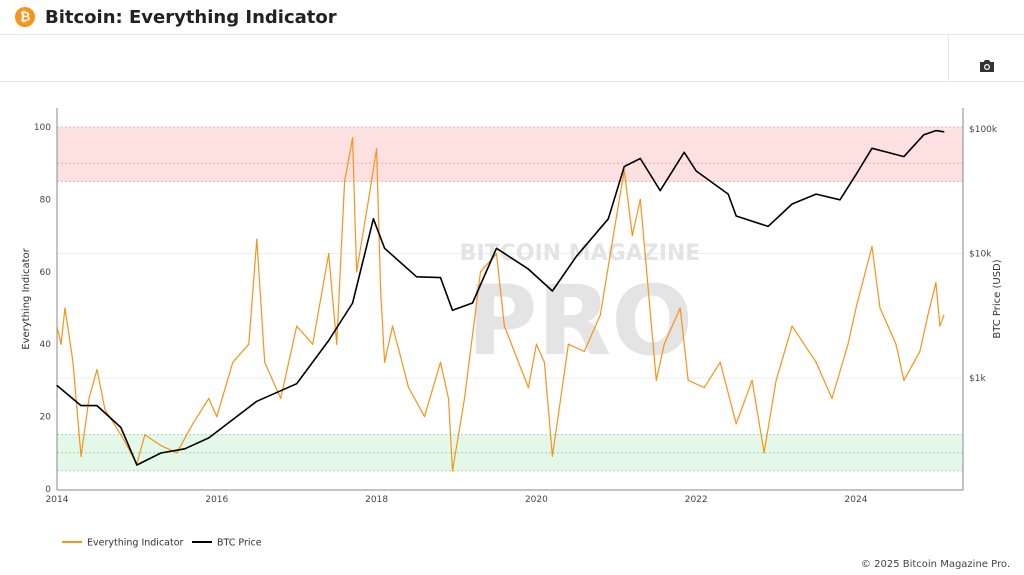 Image resolution: width=1024 pixels, height=575 pixels. What do you see at coordinates (57, 500) in the screenshot?
I see `x-tick-label: 2014` at bounding box center [57, 500].